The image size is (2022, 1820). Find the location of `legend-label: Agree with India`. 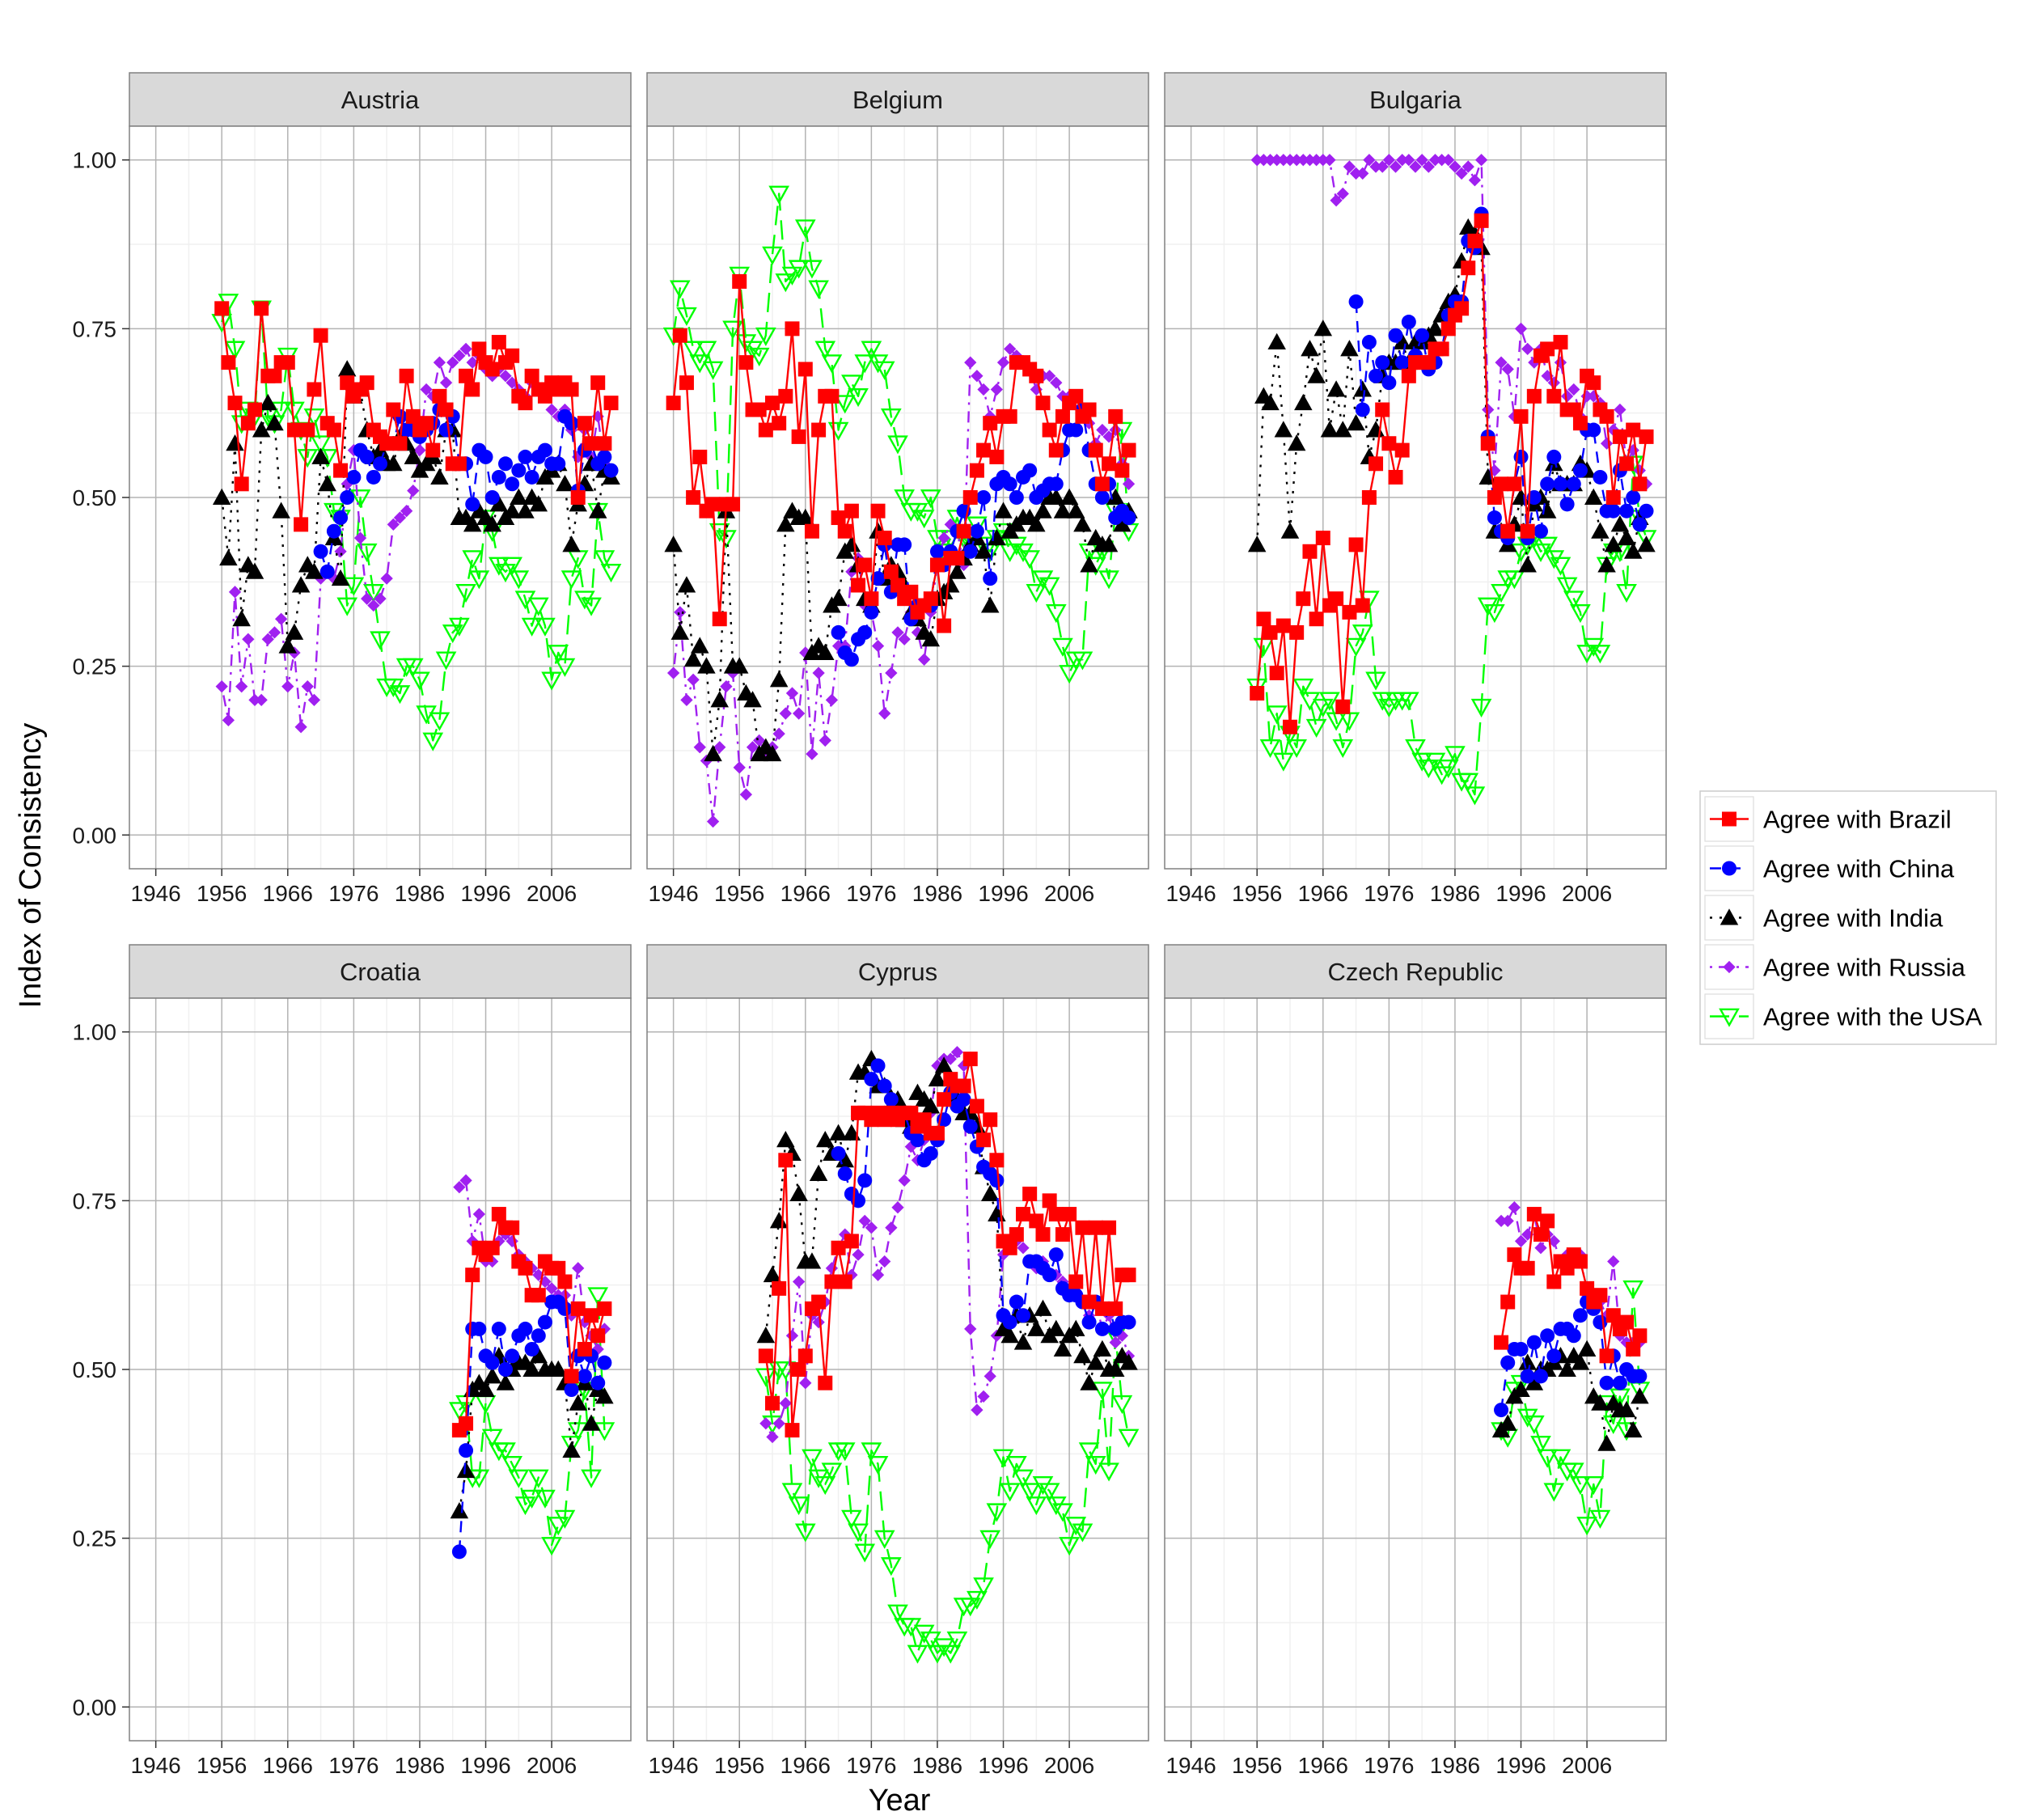

legend-label: Agree with India is located at coordinates (1853, 919).